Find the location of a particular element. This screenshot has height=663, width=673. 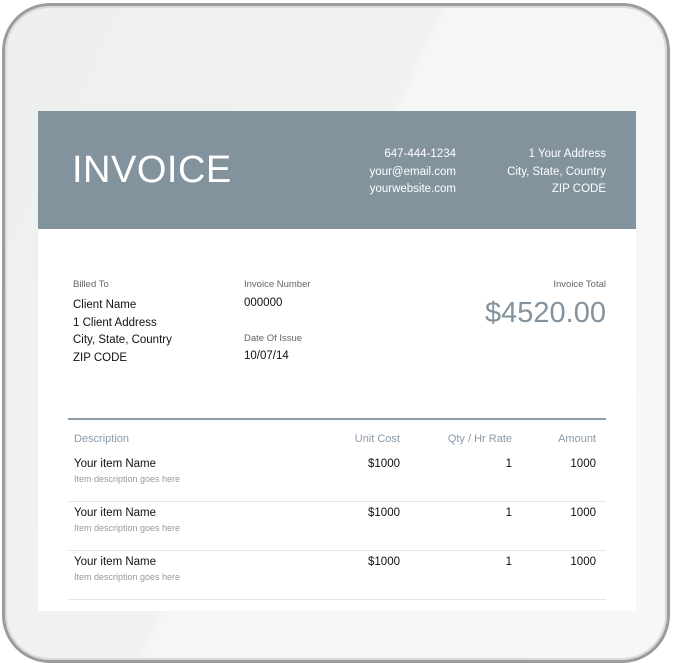

col-unit-cost: Unit Cost is located at coordinates (377, 439).